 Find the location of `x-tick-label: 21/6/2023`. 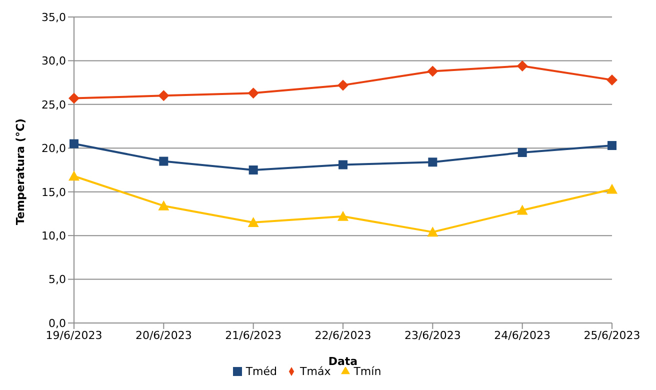

x-tick-label: 21/6/2023 is located at coordinates (253, 335).